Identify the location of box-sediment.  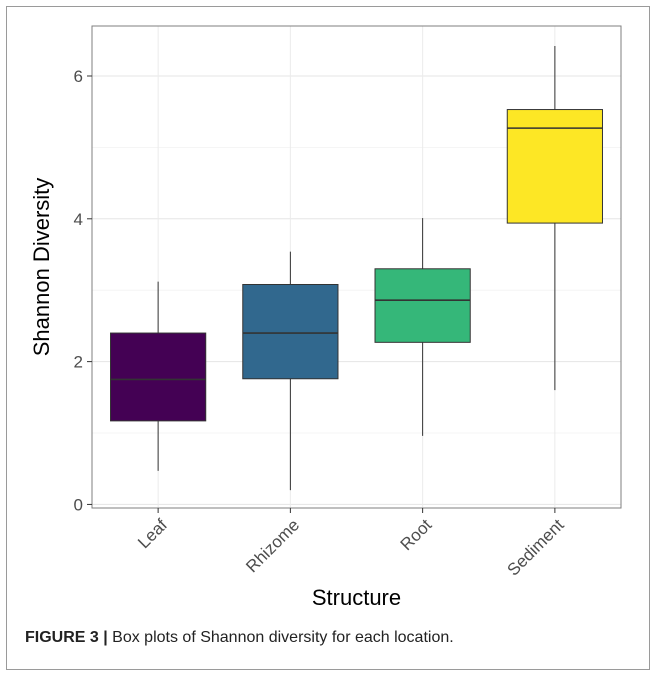
(554, 218).